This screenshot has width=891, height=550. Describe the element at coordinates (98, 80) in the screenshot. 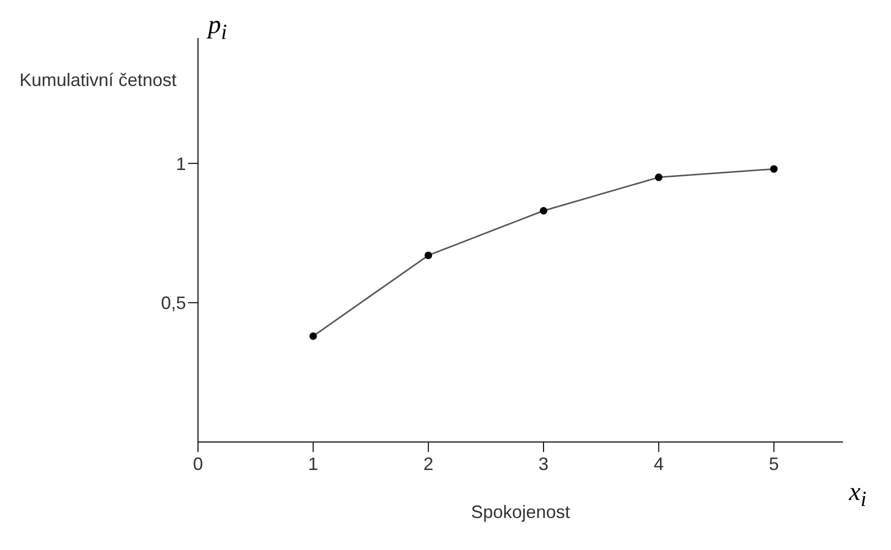

I see `y-axis-title: Kumulativní četnost` at that location.